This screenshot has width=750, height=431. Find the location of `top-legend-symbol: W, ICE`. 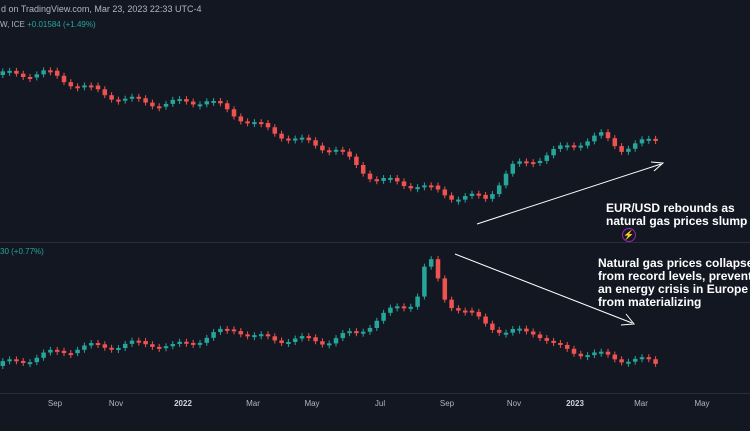

top-legend-symbol: W, ICE is located at coordinates (12, 24).